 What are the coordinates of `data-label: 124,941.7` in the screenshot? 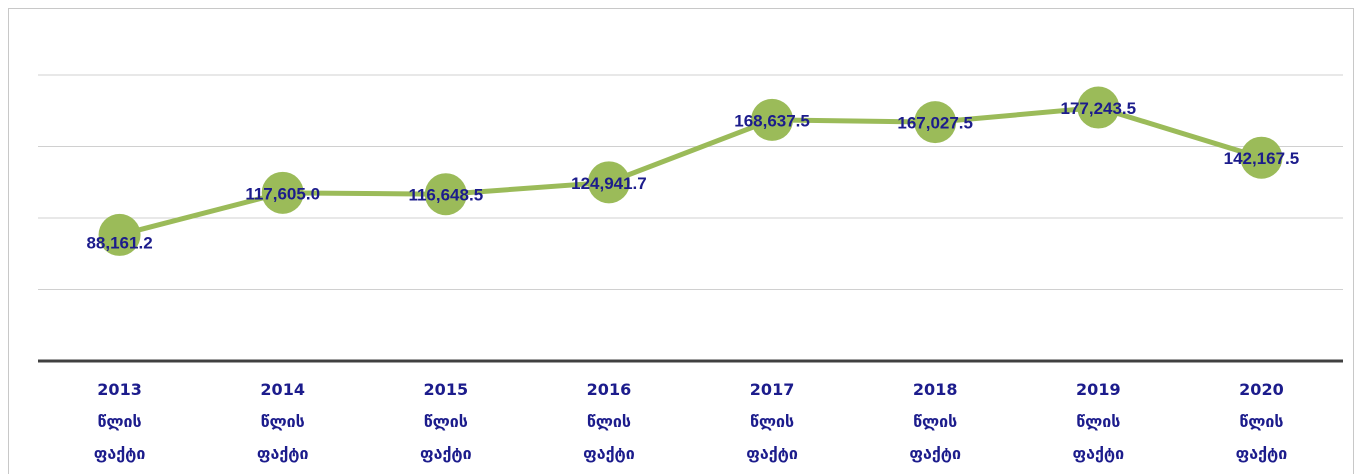 It's located at (609, 183).